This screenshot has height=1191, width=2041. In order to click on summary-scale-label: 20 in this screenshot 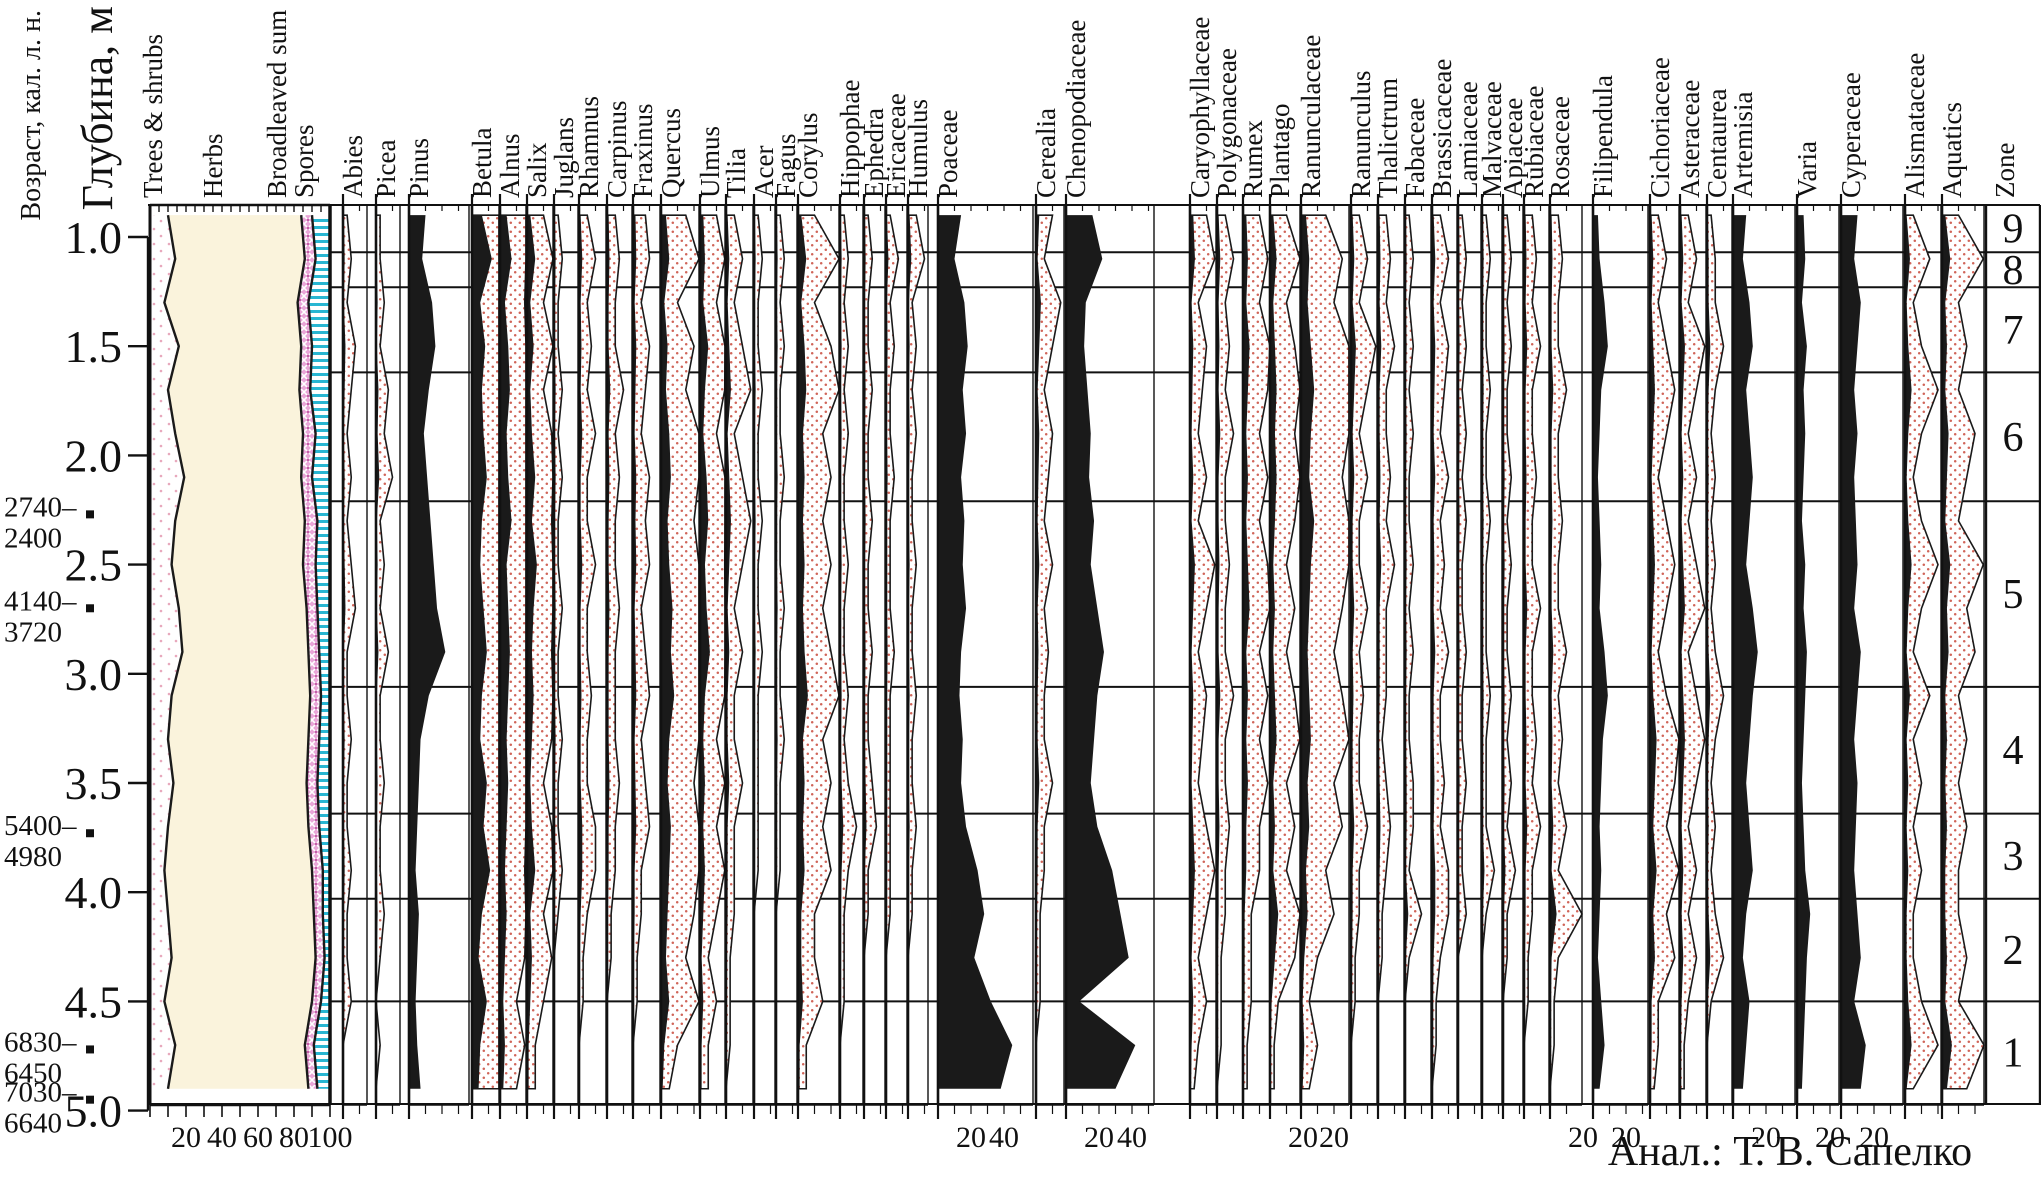, I will do `click(186, 1137)`.